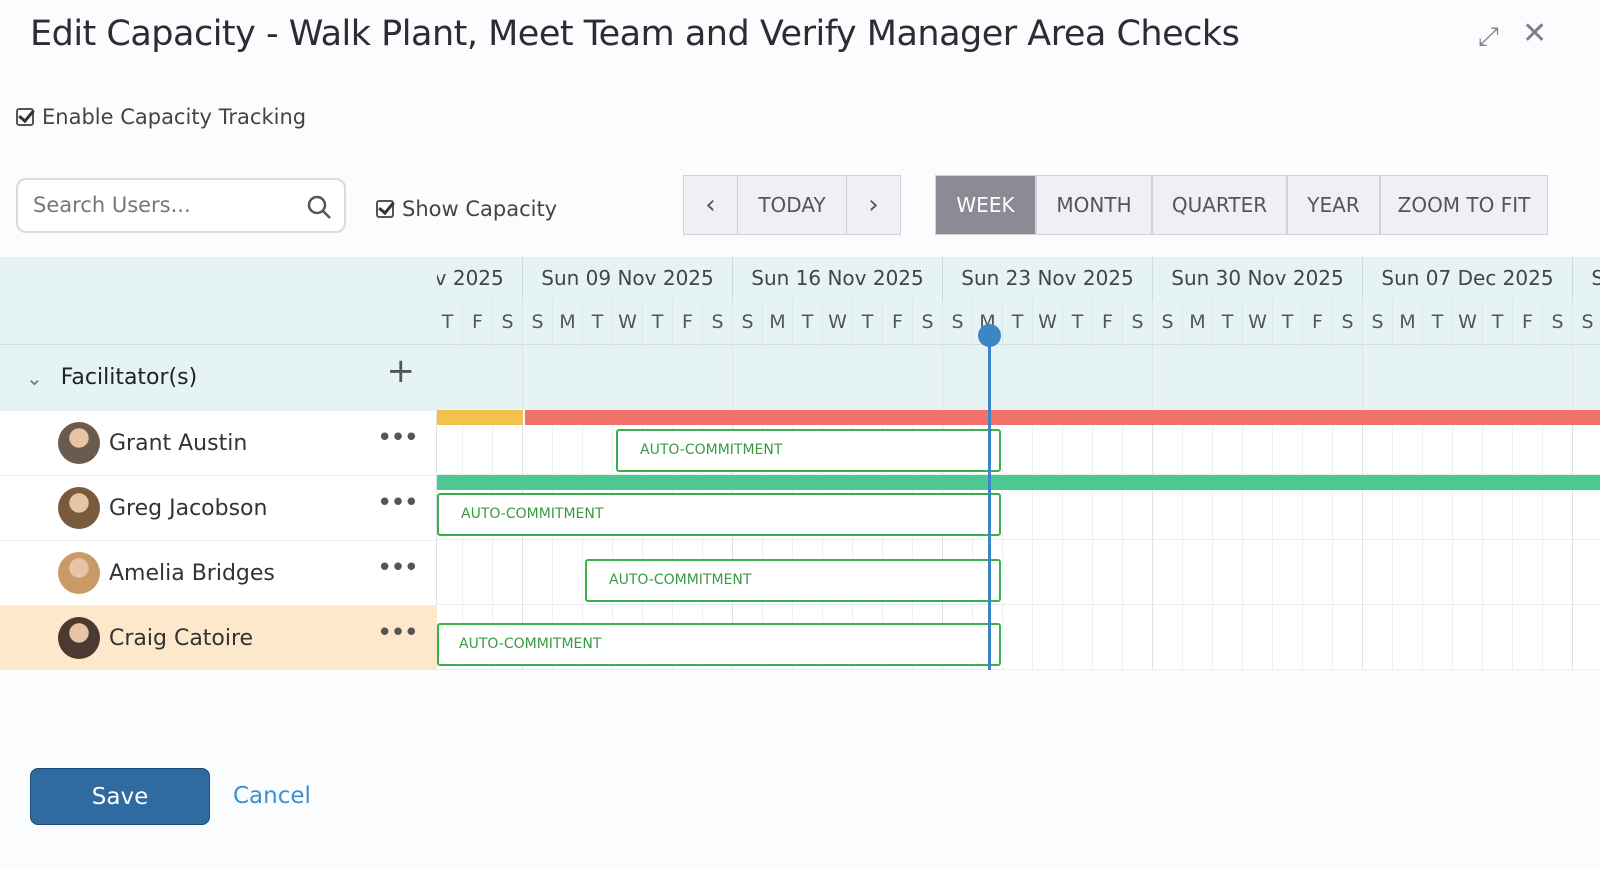 This screenshot has width=1600, height=870. I want to click on user-row: Grant Austin •••, so click(218, 442).